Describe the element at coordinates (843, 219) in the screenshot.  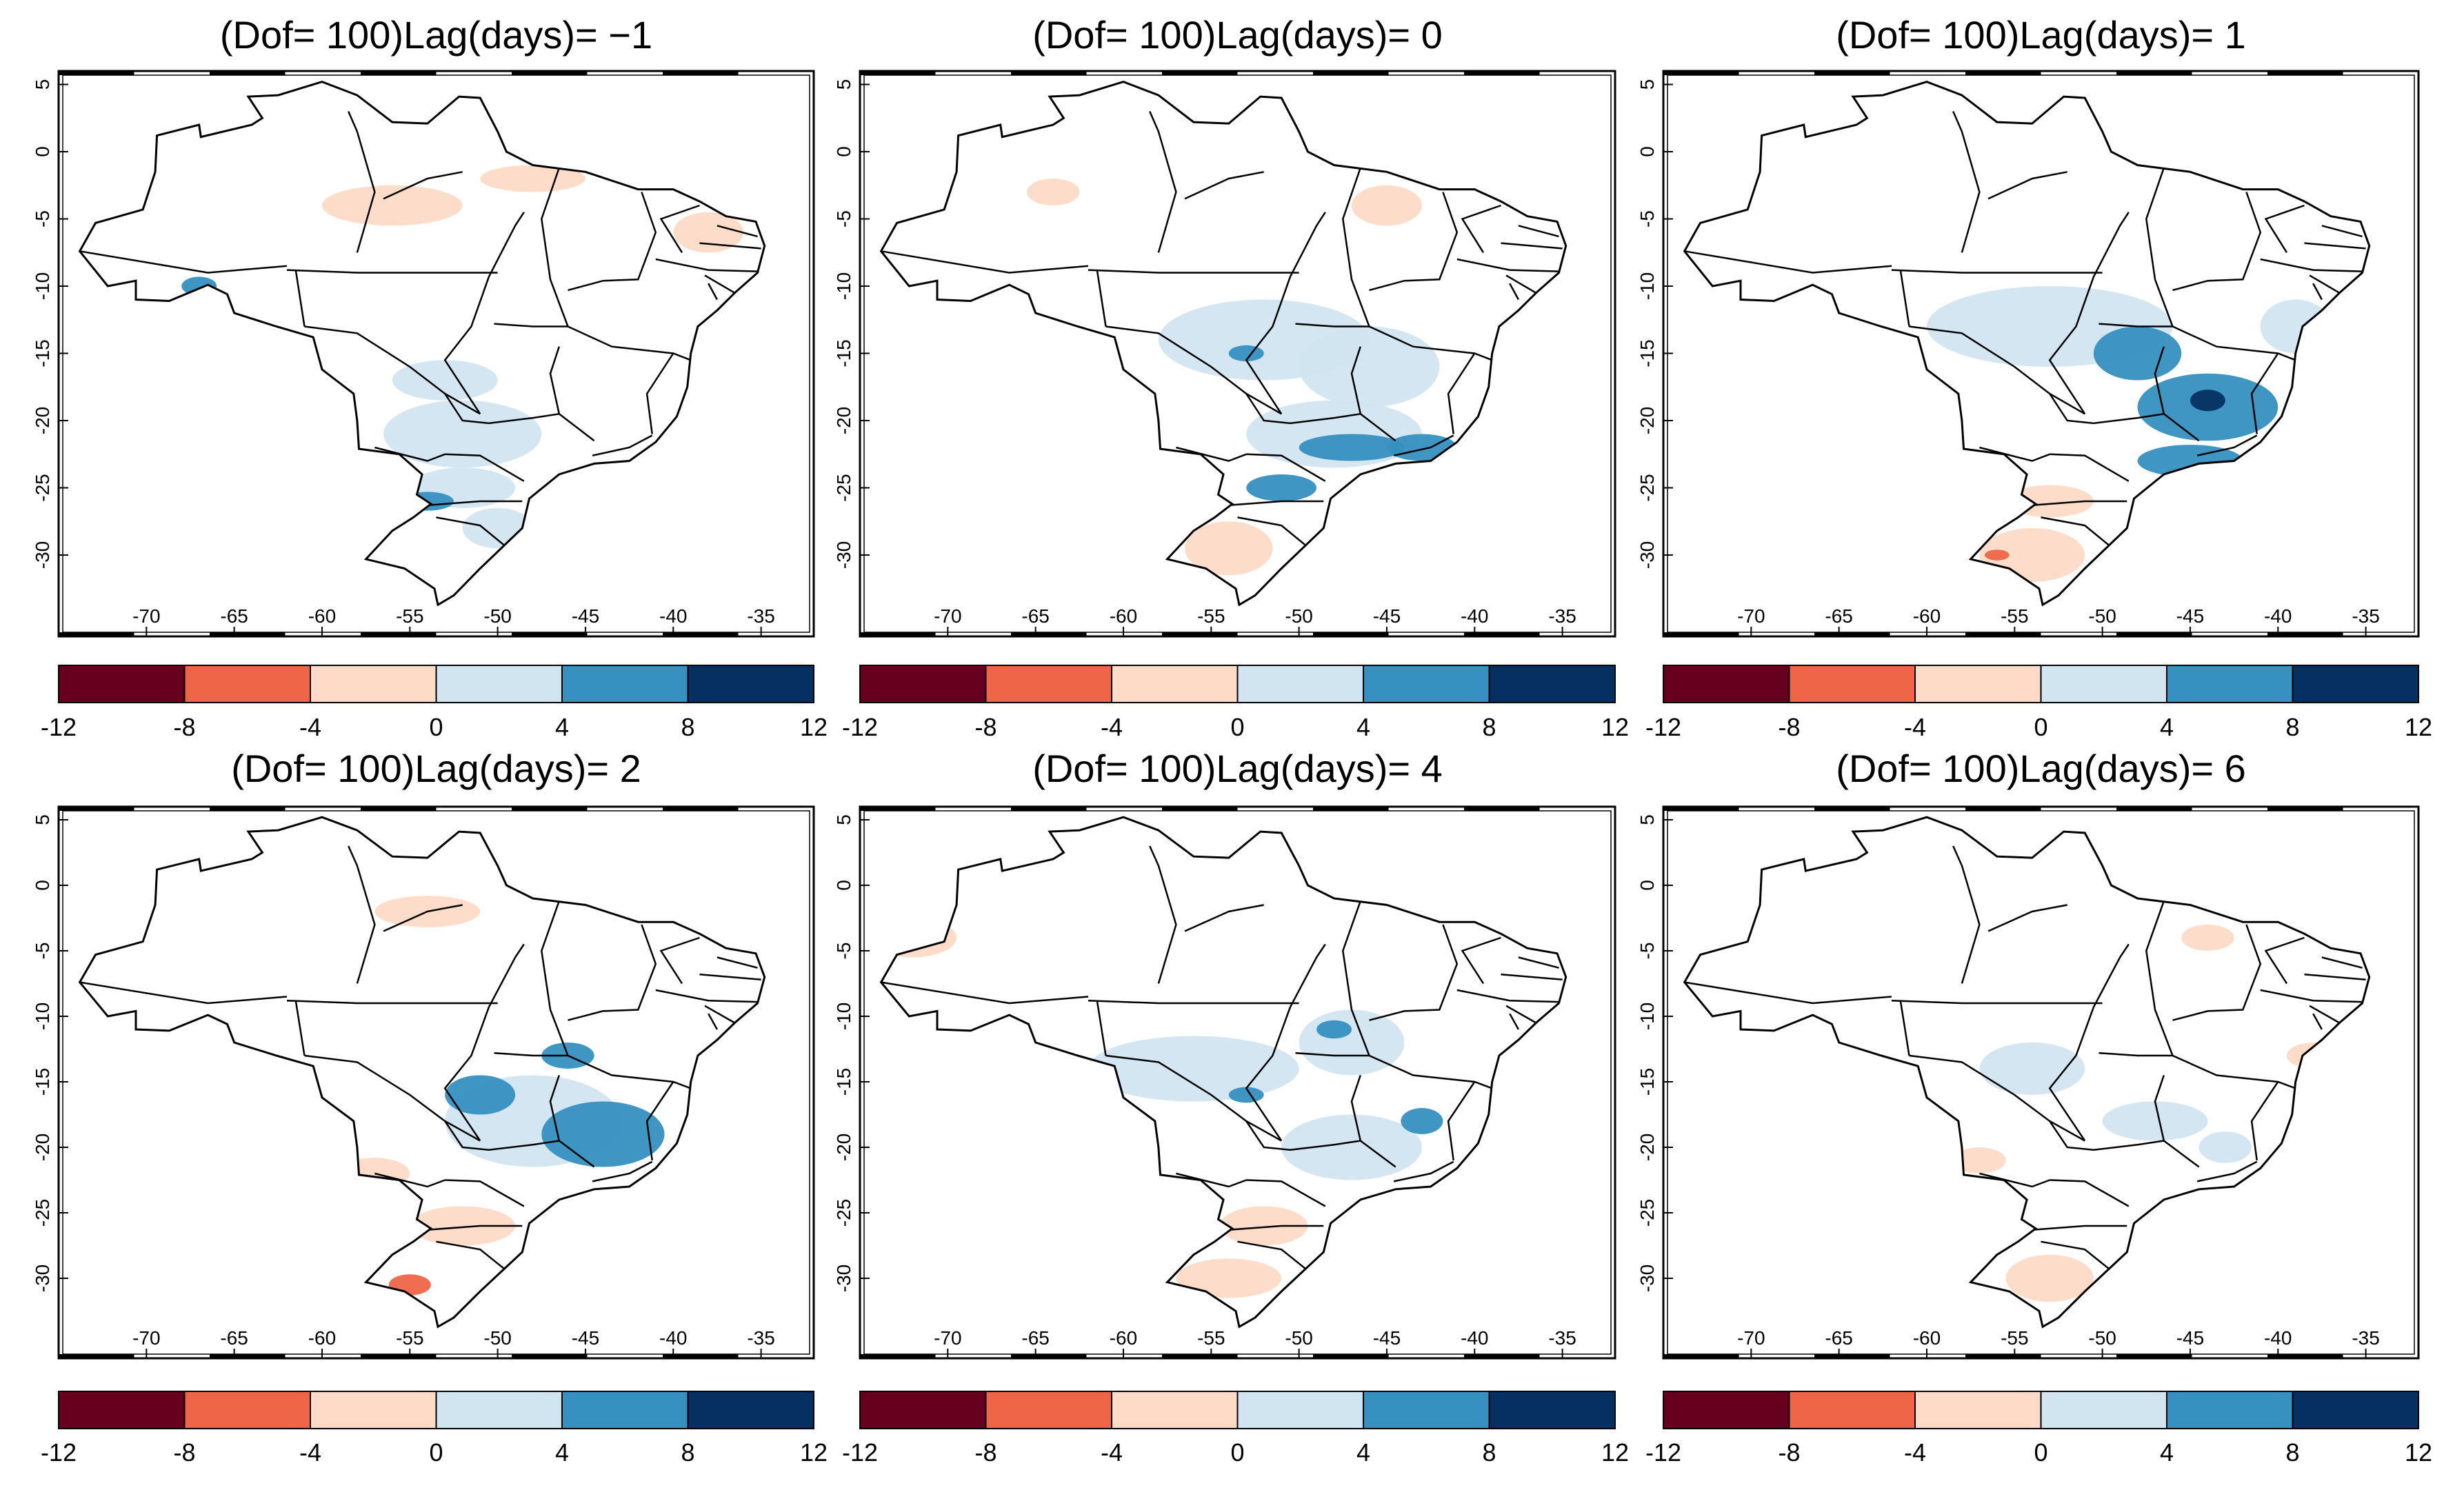
I see `y-tick-label: -5` at that location.